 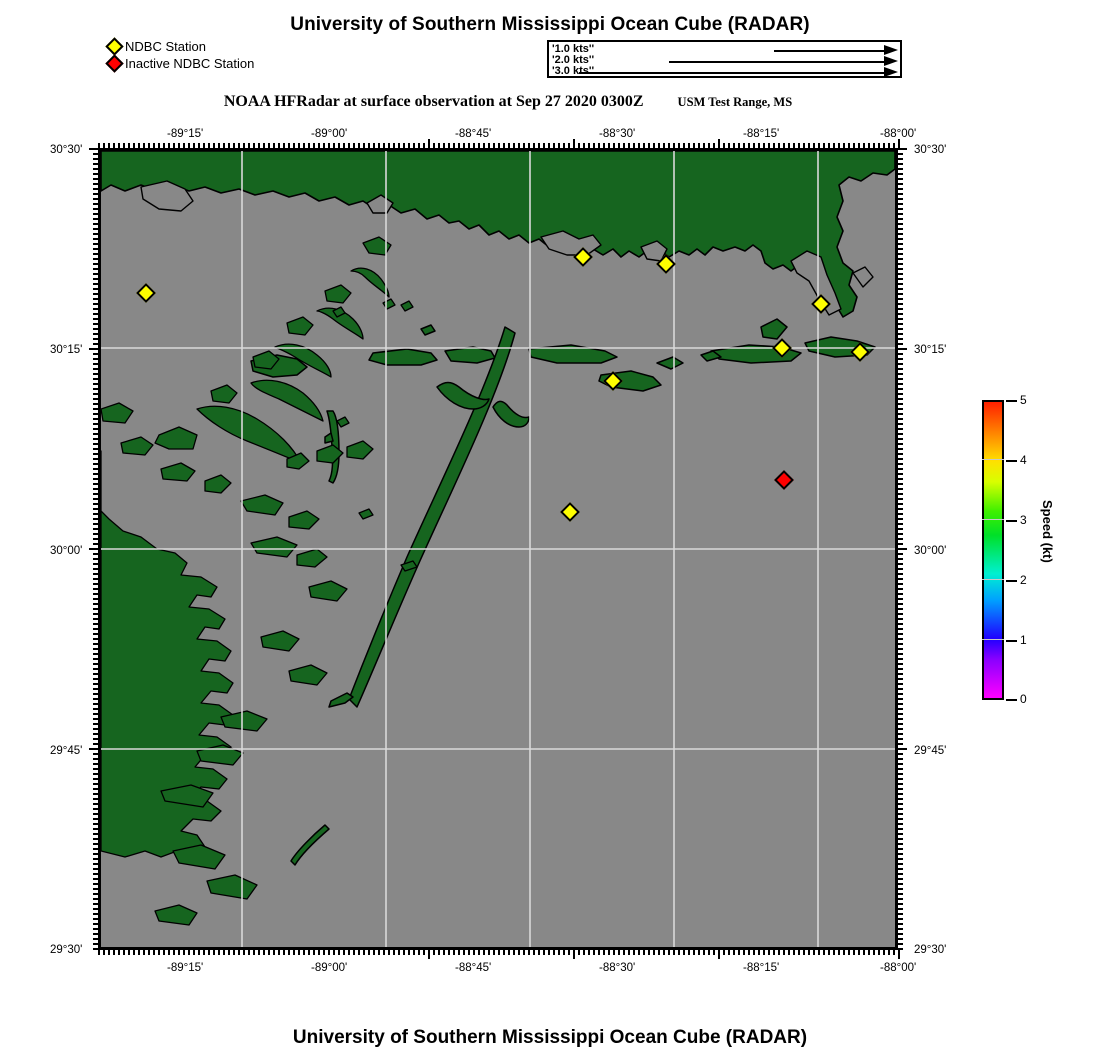 I want to click on land-polygons, so click(x=498, y=234).